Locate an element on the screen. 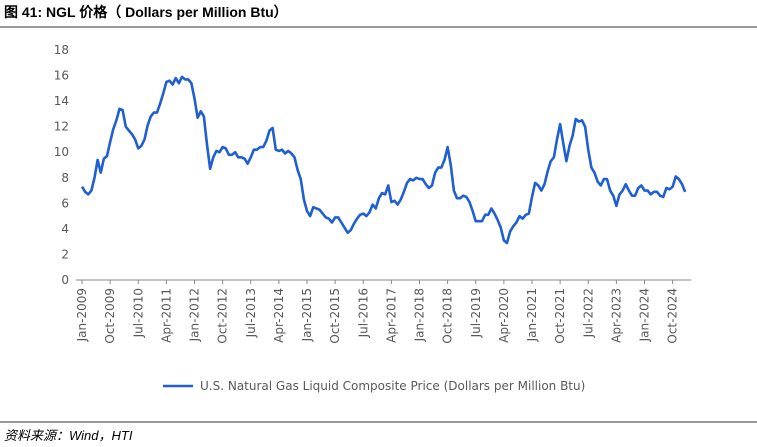  y-tick-label: 4 is located at coordinates (65, 229).